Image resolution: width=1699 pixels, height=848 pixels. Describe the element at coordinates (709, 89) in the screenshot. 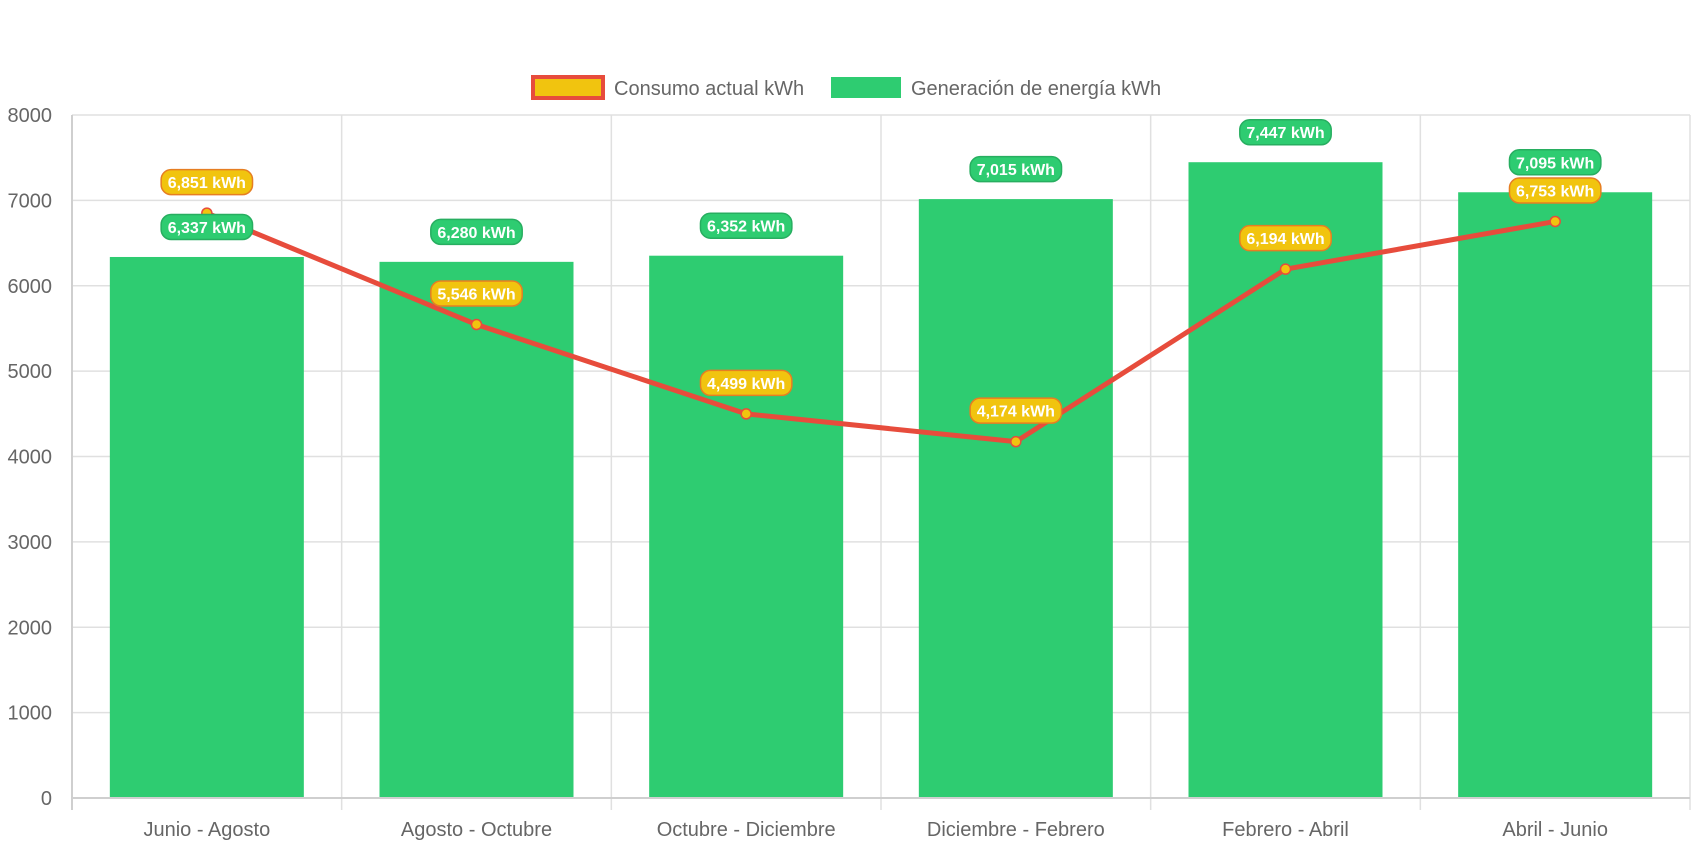

I see `legend-label-consumo: Consumo actual kWh` at that location.